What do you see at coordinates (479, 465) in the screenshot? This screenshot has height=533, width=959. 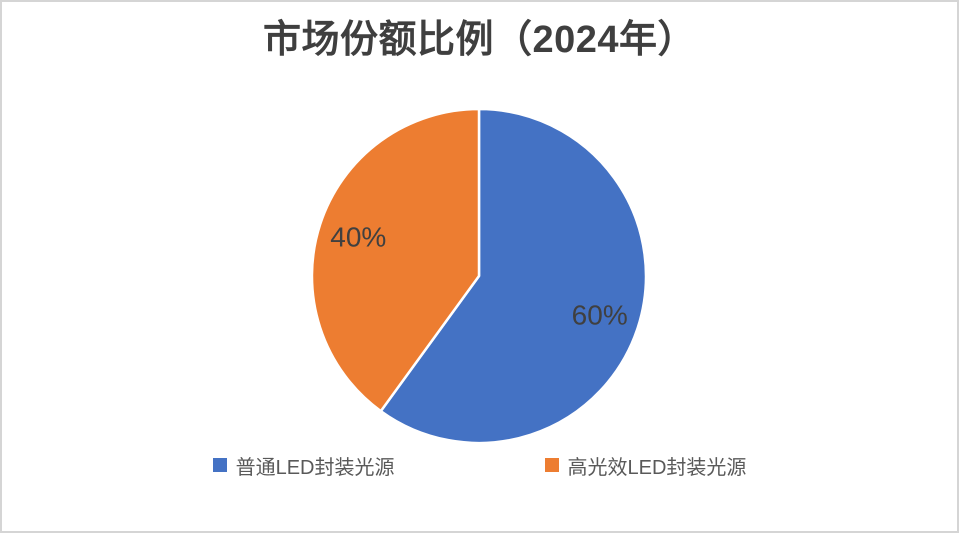 I see `legend: 普通LED封装光源 高光效LED封装光源` at bounding box center [479, 465].